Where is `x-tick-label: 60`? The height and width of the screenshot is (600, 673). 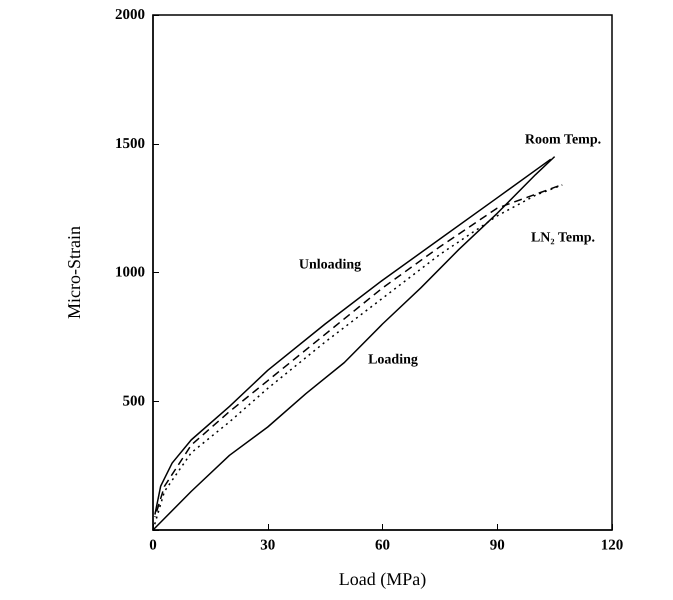 x-tick-label: 60 is located at coordinates (382, 546).